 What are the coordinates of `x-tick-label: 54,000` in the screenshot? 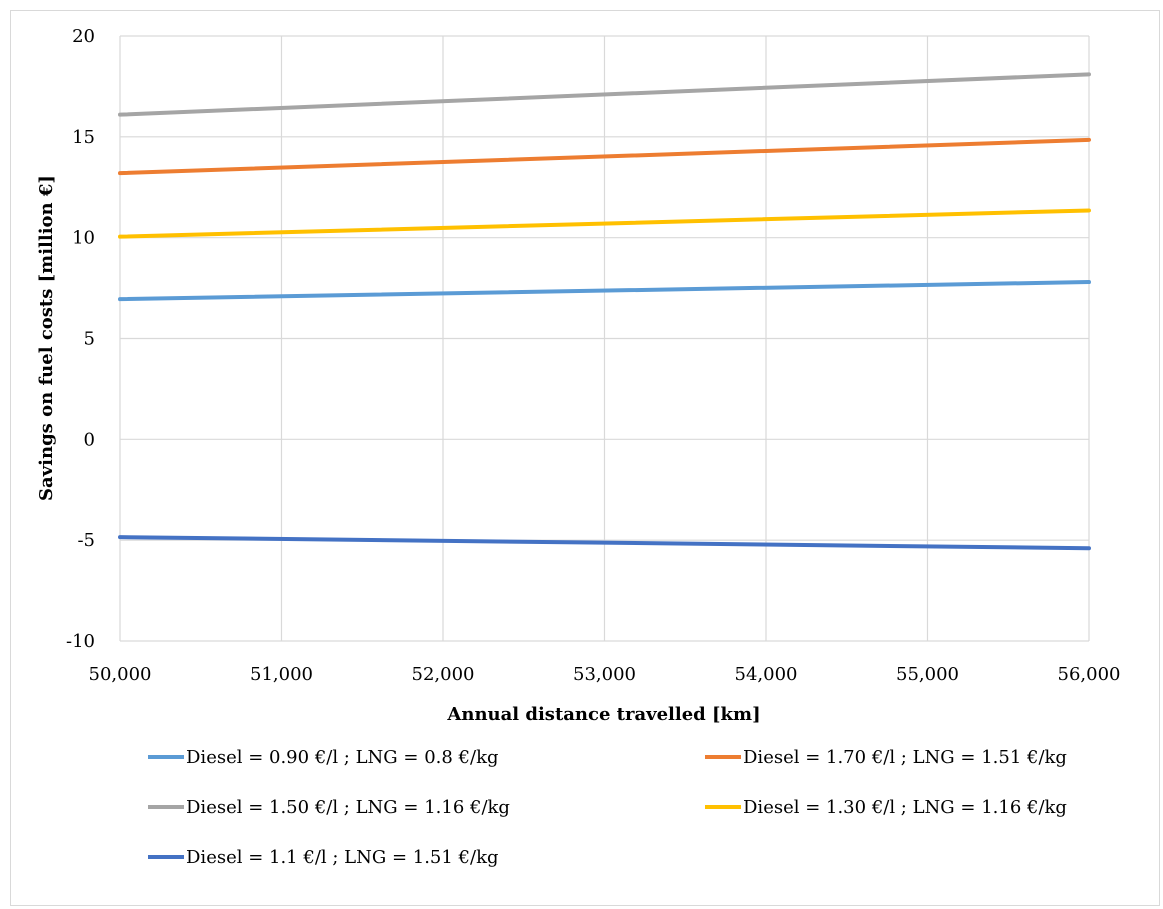 It's located at (766, 674).